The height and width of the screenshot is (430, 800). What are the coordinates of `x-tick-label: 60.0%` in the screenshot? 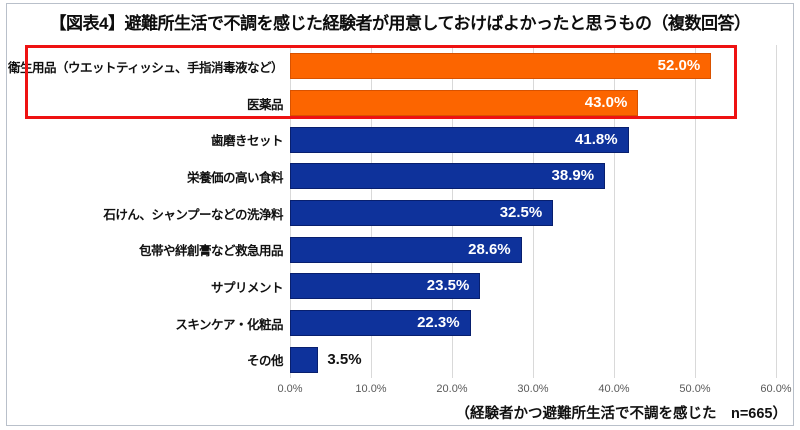 It's located at (776, 389).